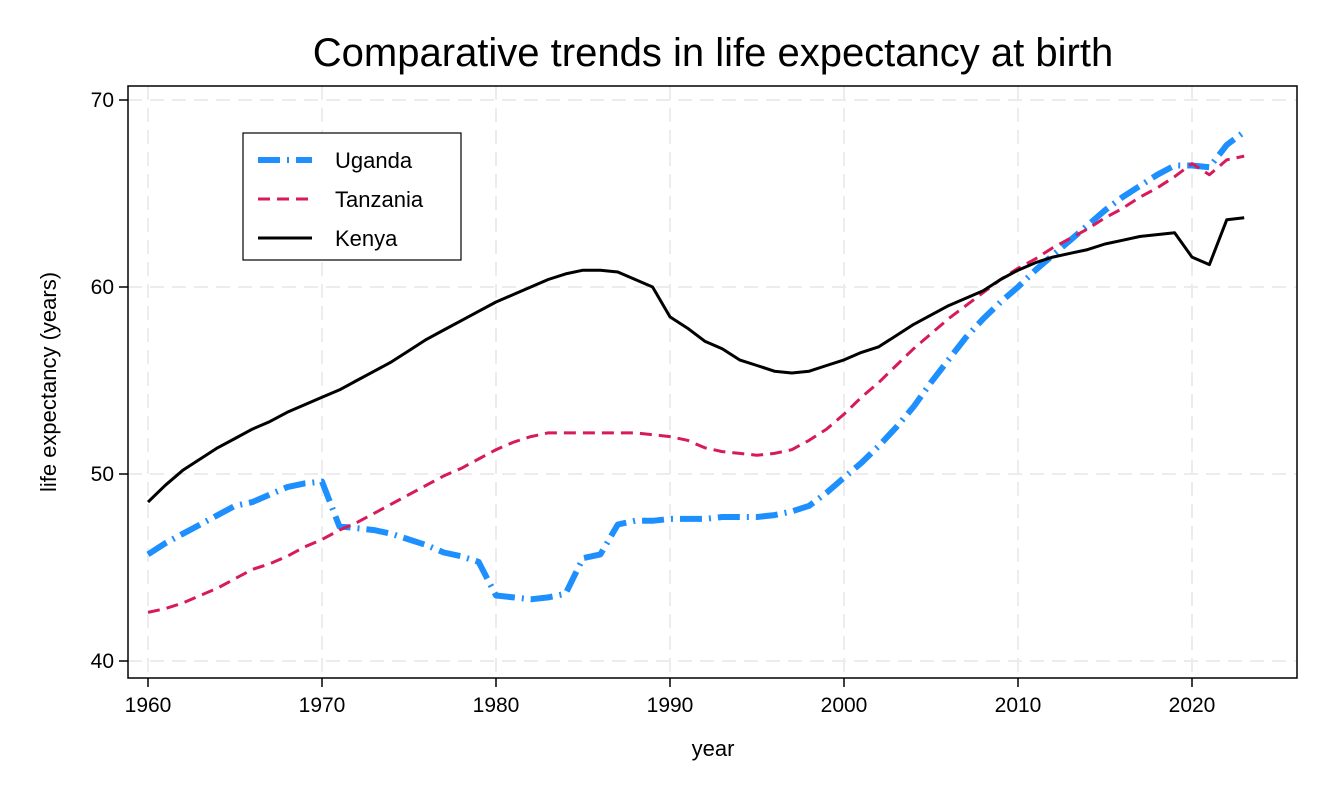 The height and width of the screenshot is (801, 1326). What do you see at coordinates (102, 474) in the screenshot?
I see `y-tick-label: 50` at bounding box center [102, 474].